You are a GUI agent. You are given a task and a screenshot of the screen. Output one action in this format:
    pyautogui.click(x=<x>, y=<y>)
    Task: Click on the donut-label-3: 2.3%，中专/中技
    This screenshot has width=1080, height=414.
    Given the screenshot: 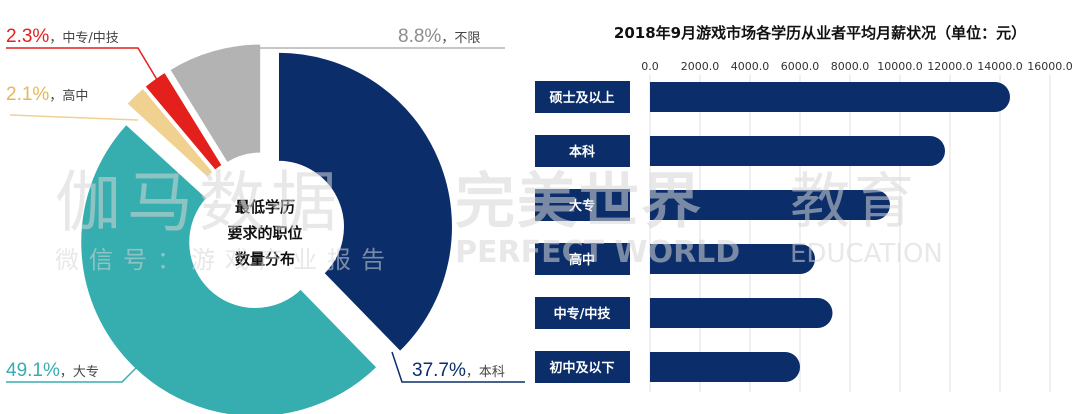 What is the action you would take?
    pyautogui.click(x=62, y=36)
    